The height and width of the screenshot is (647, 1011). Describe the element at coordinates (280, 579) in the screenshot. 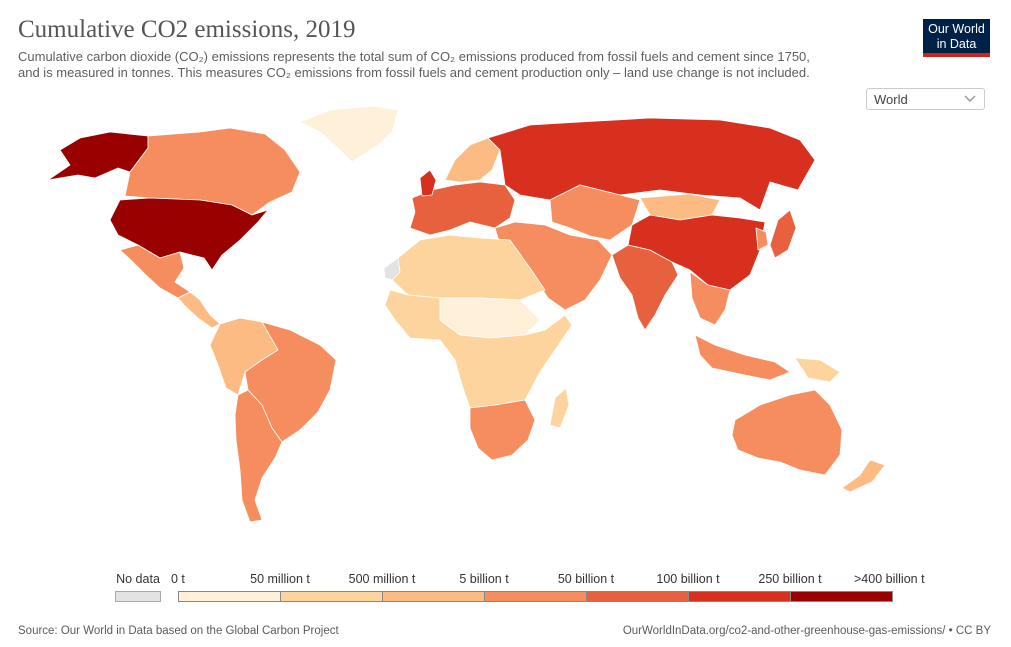

I see `legend-bin-label: 50 million t` at that location.